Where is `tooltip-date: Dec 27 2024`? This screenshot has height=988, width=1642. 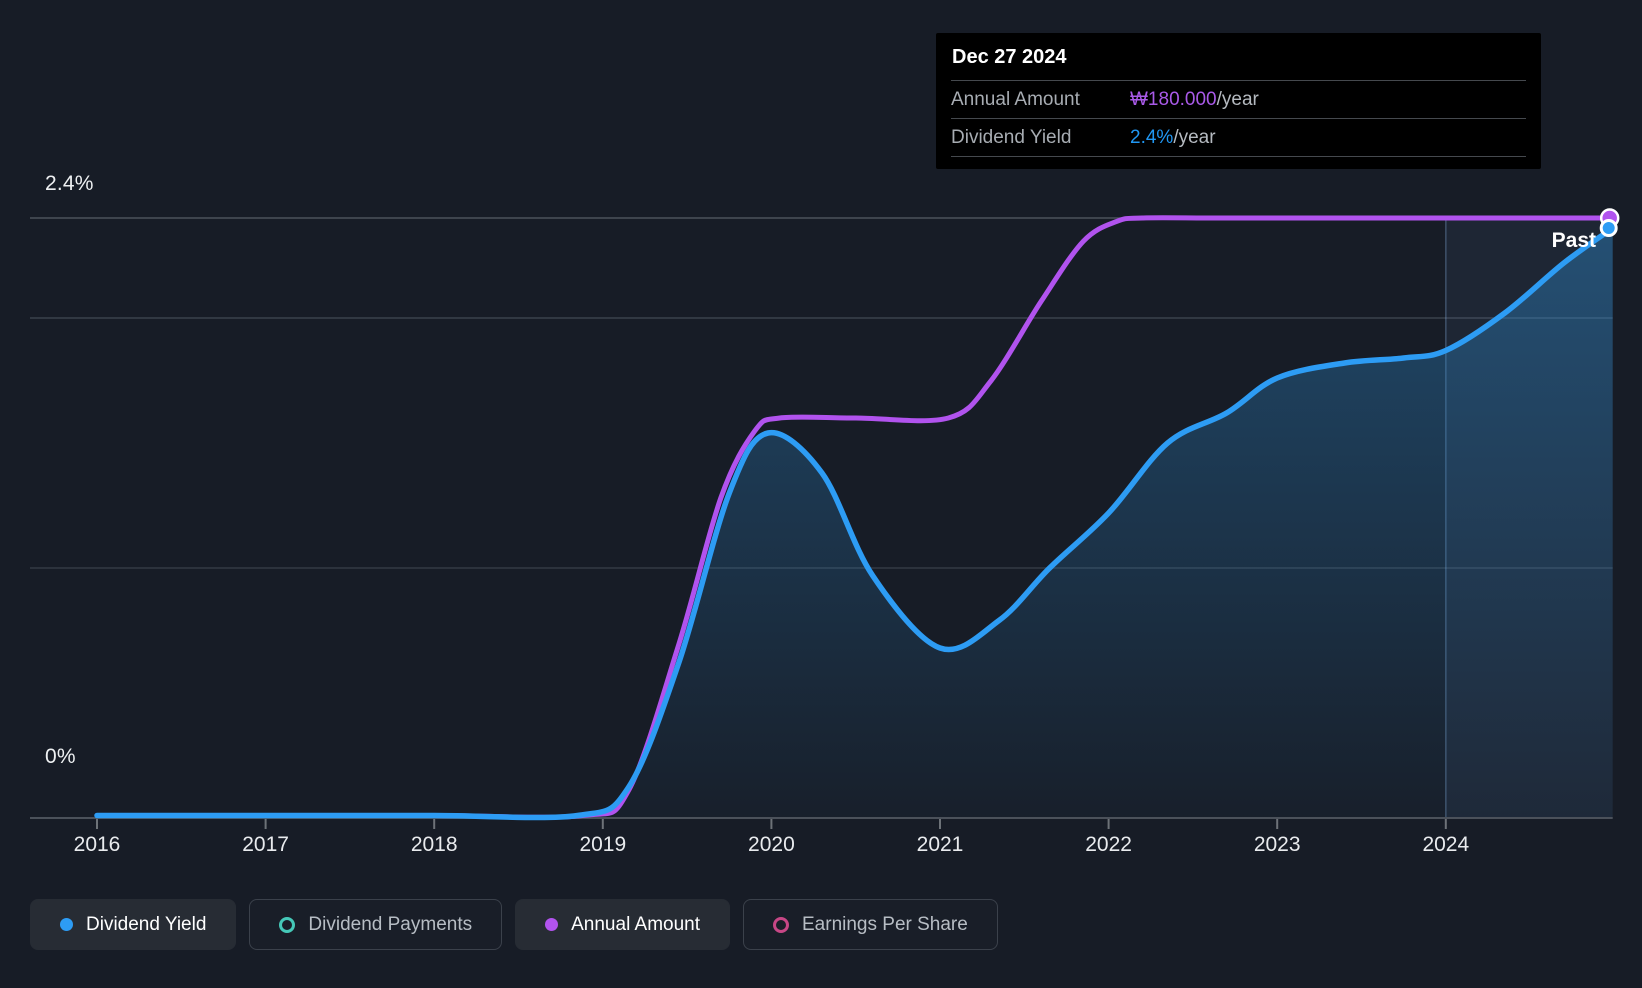
tooltip-date: Dec 27 2024 is located at coordinates (1238, 57).